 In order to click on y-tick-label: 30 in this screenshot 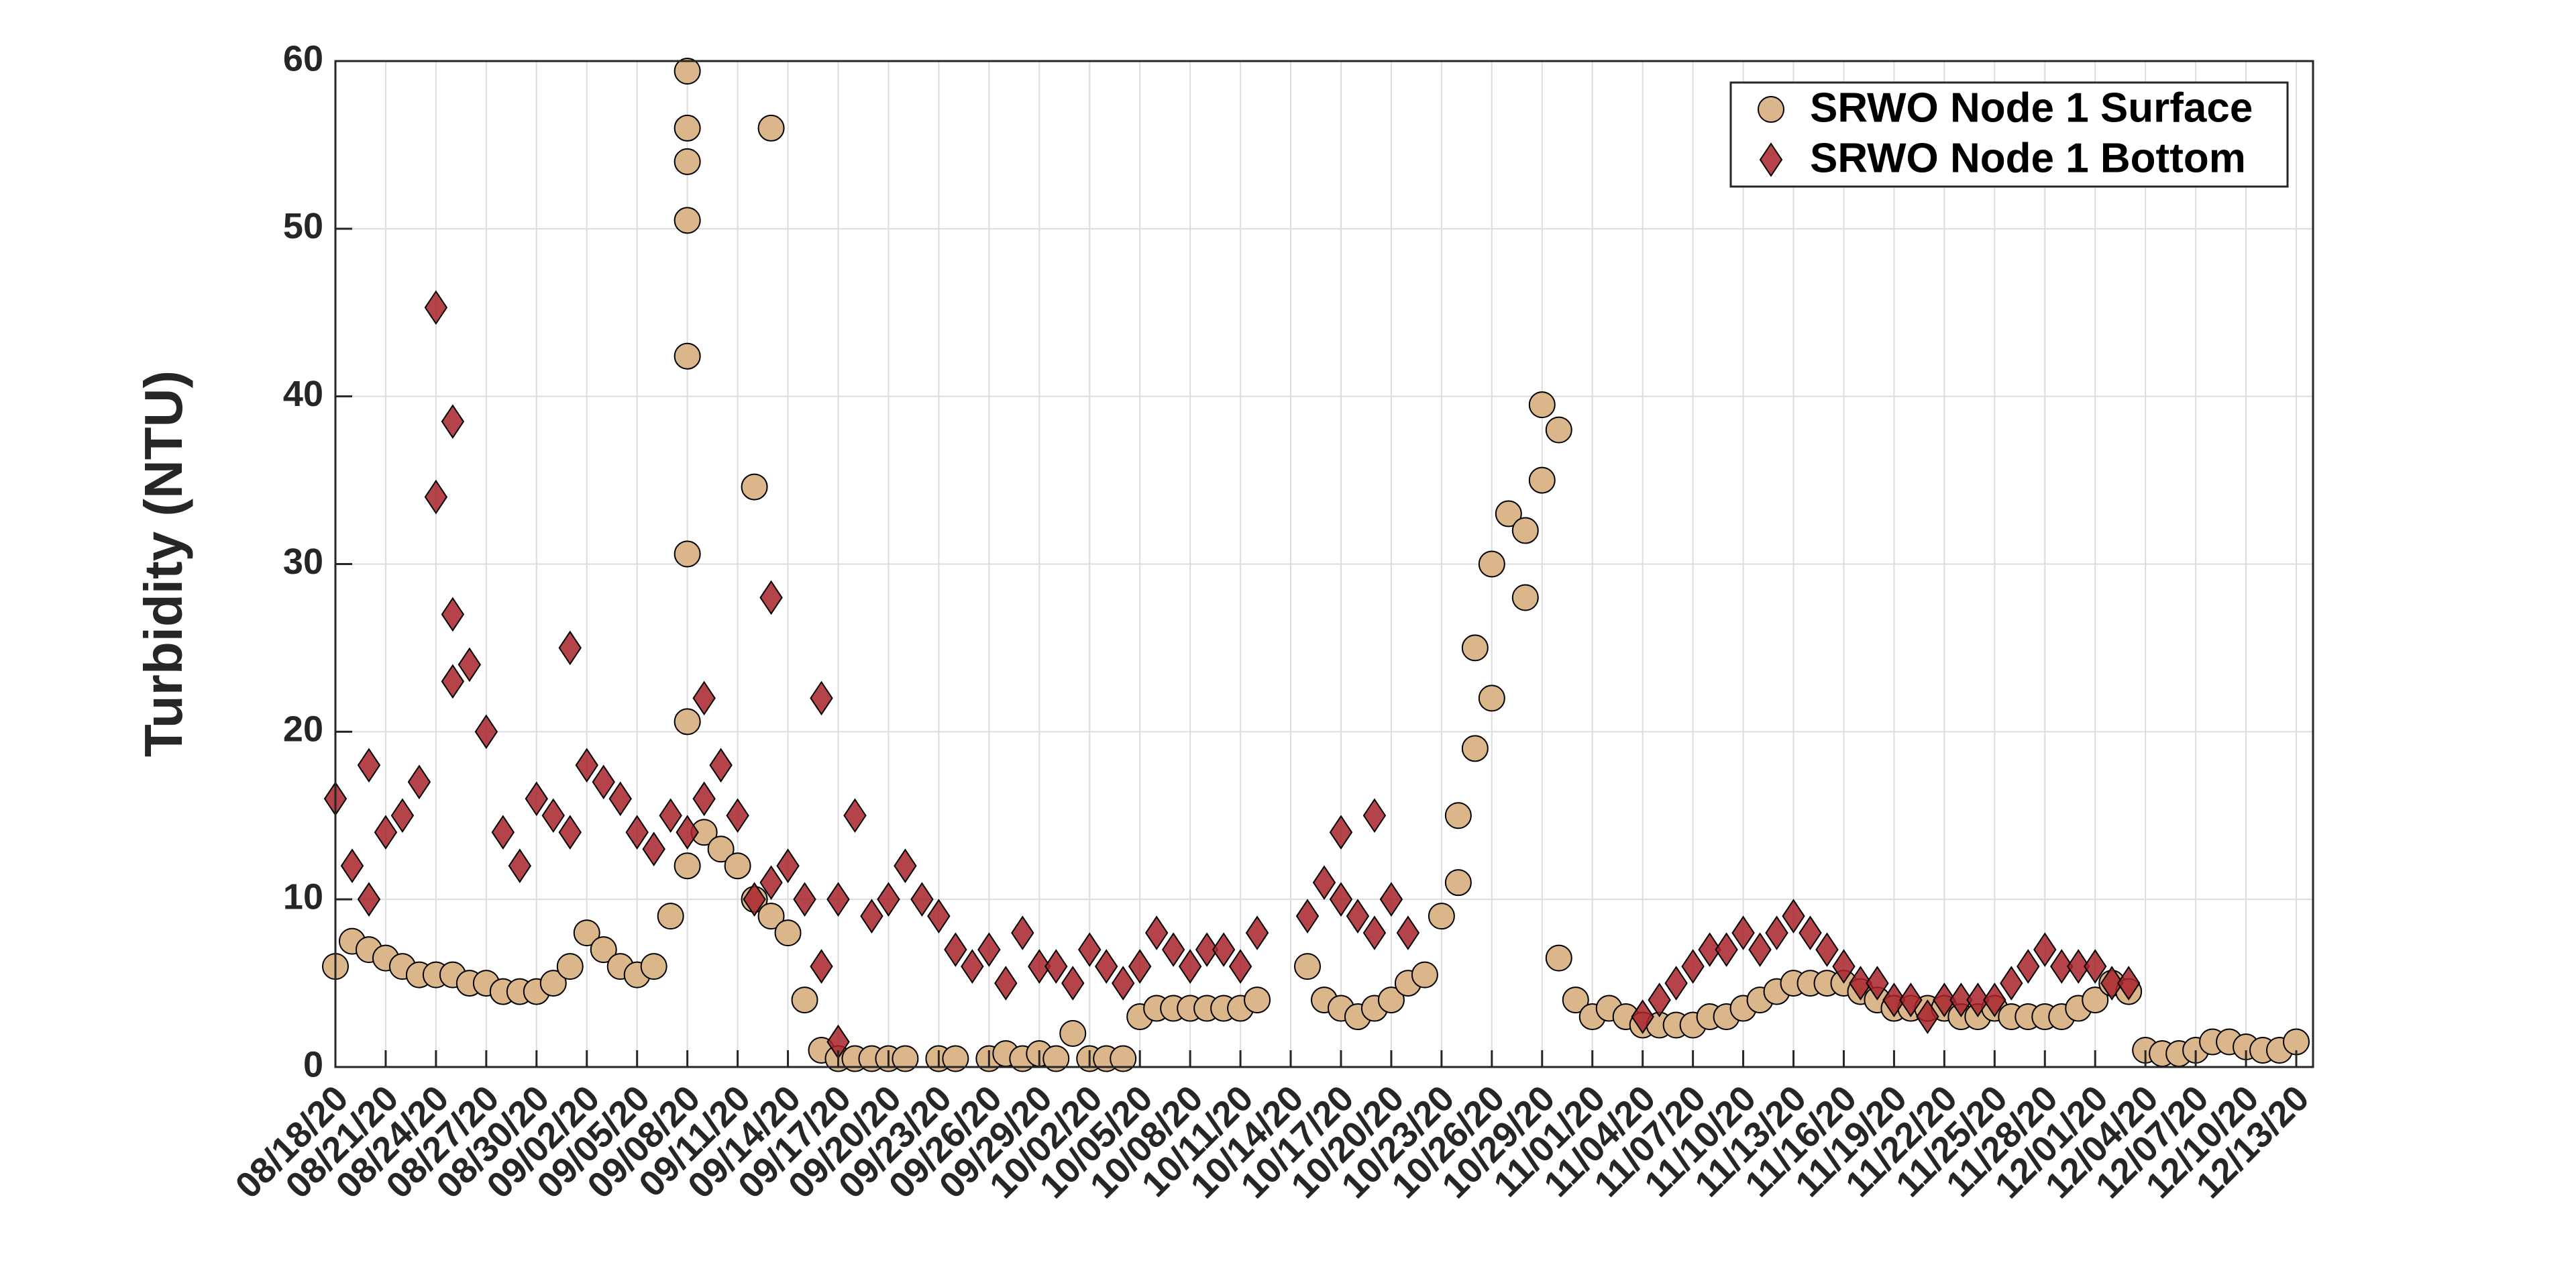, I will do `click(303, 562)`.